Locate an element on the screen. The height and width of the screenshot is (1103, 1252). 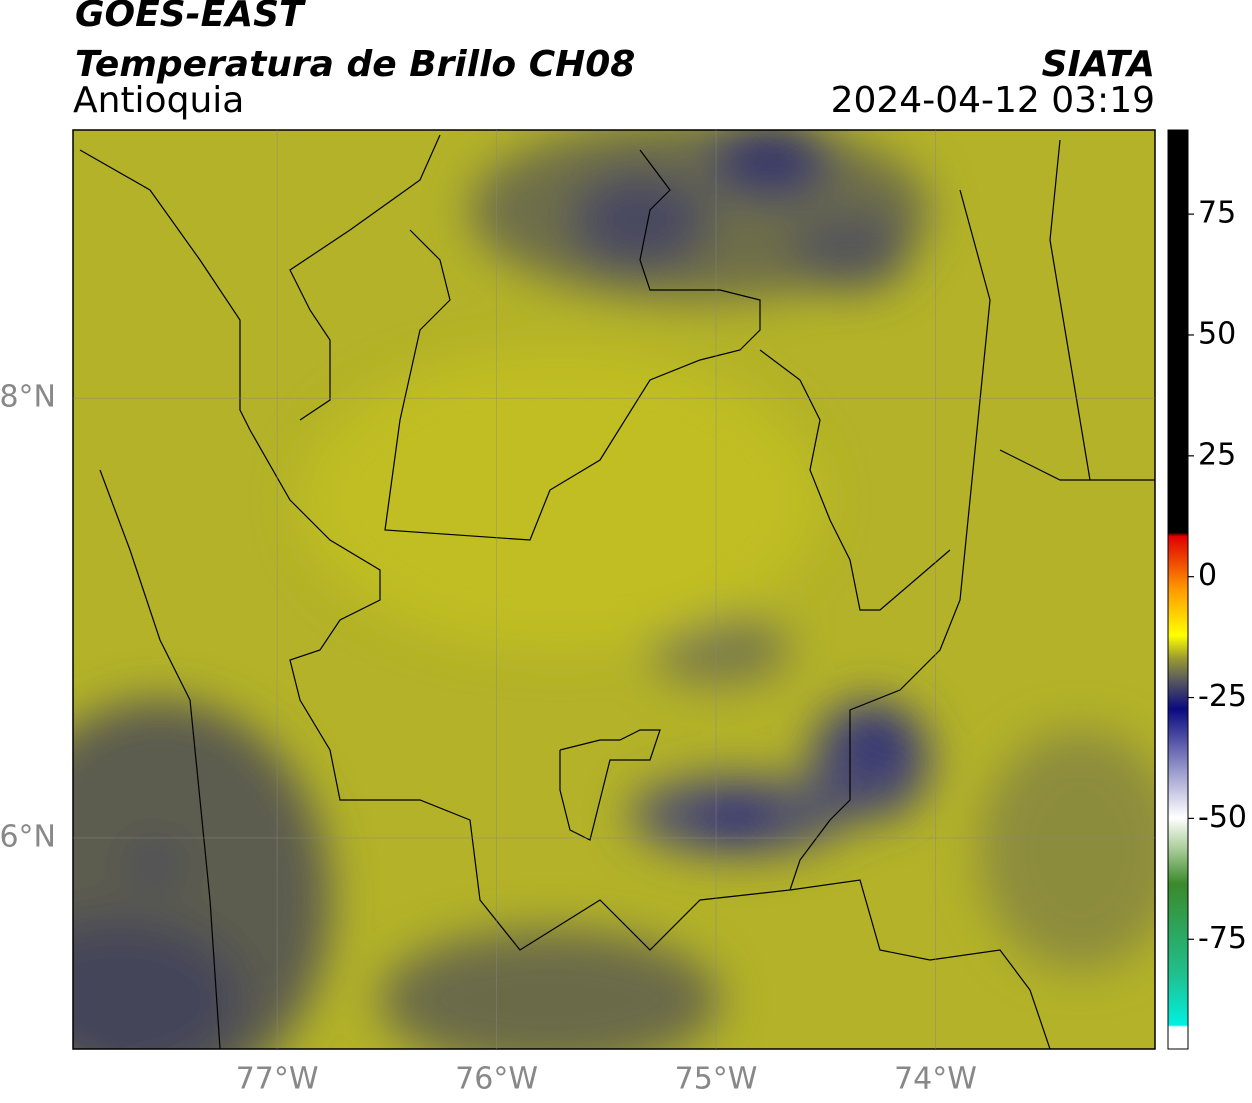
x-tick-label: 76°W is located at coordinates (496, 1079).